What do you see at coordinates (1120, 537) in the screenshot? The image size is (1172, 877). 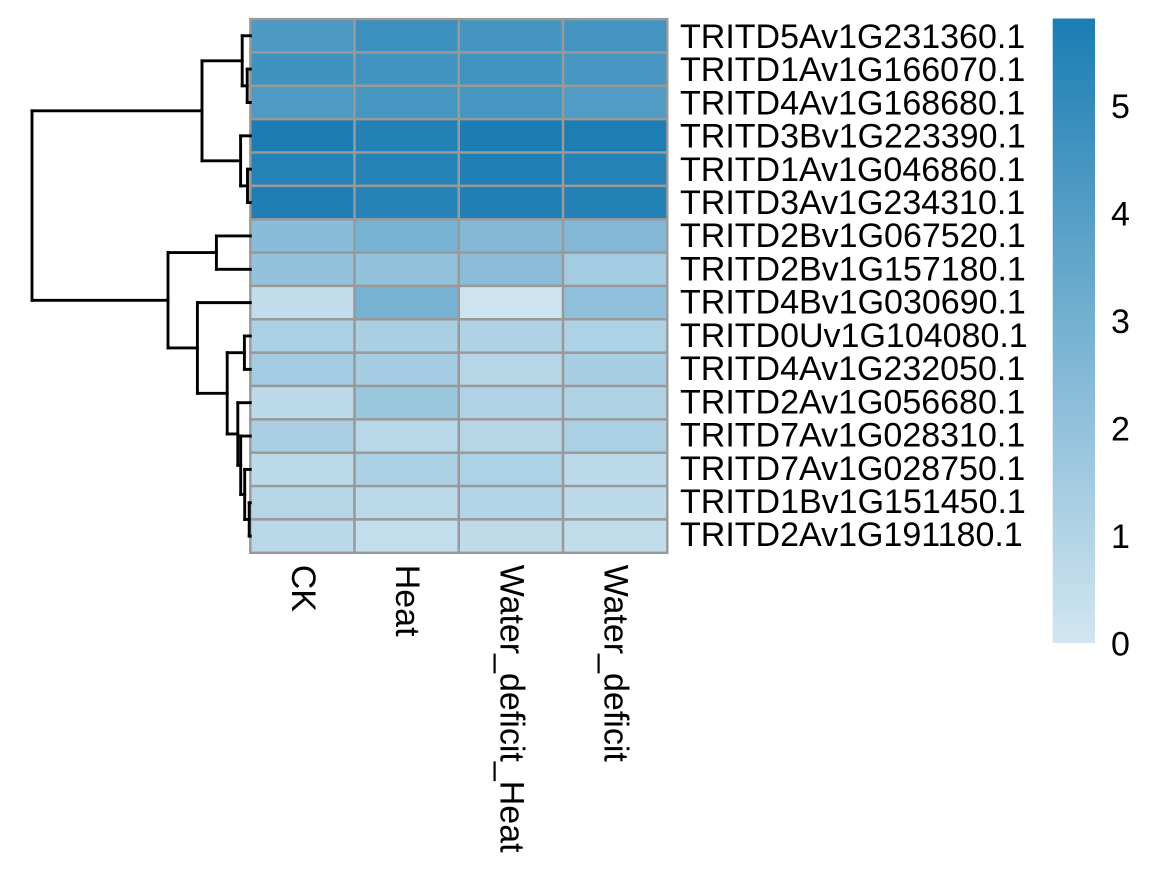 I see `svg-text: 1` at bounding box center [1120, 537].